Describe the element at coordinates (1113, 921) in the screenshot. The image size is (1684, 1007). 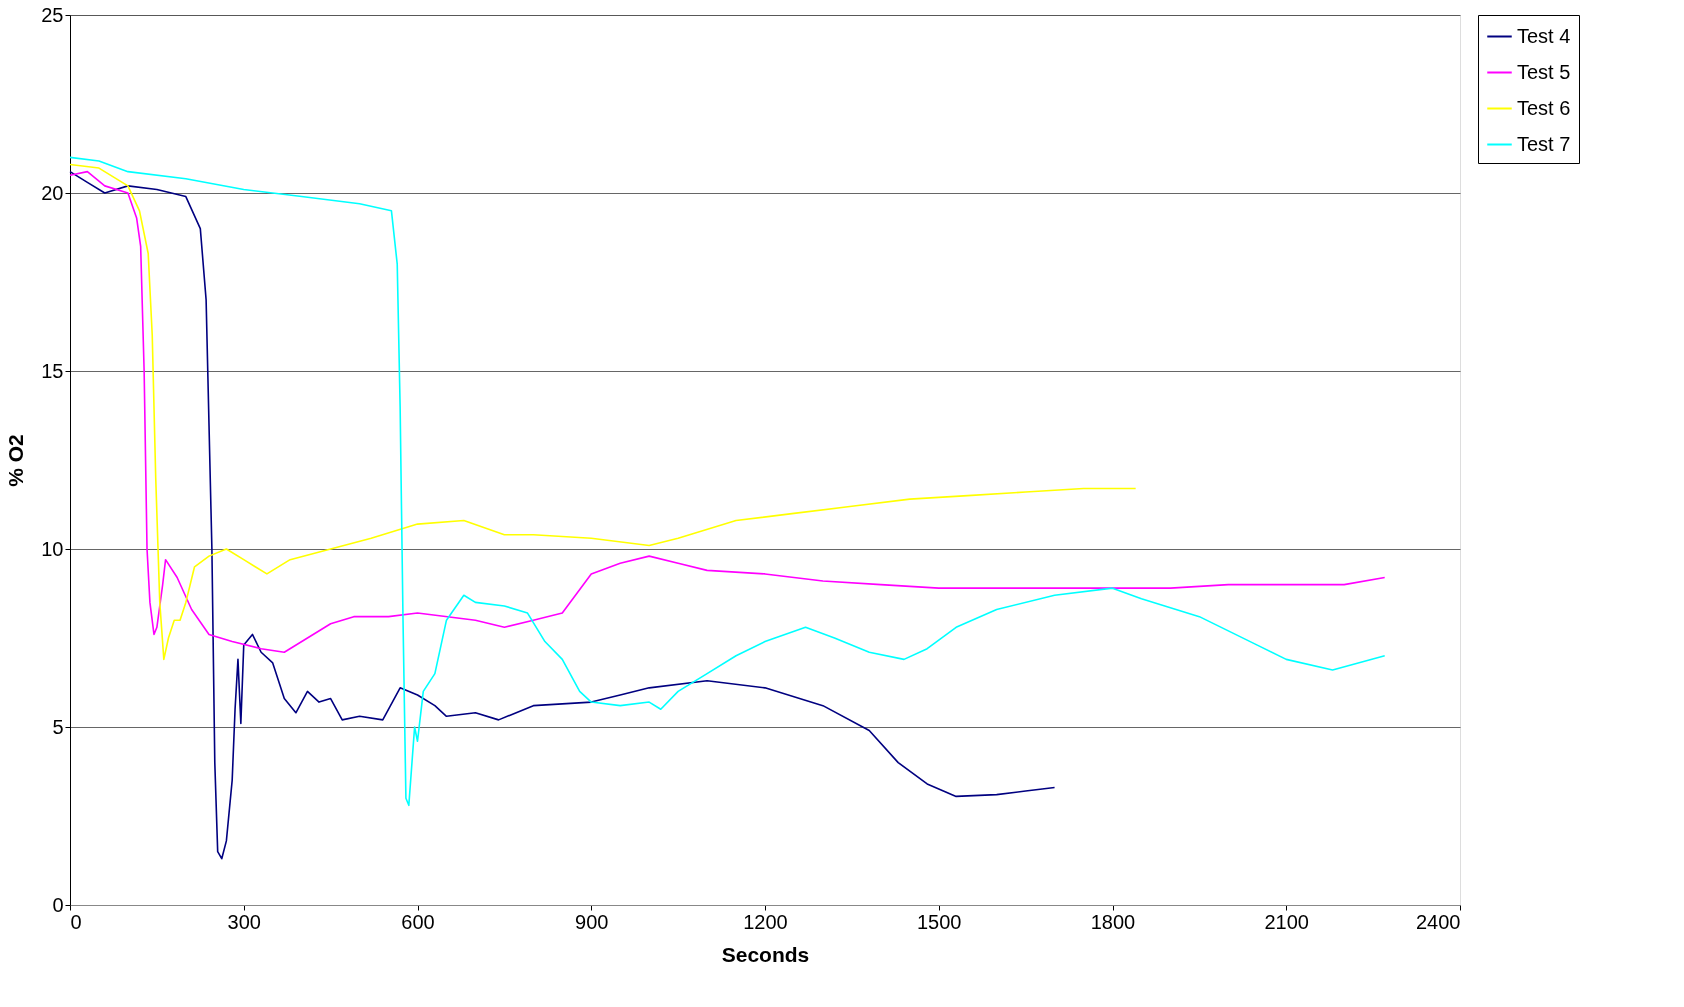
I see `x-tick-label: 1800` at that location.